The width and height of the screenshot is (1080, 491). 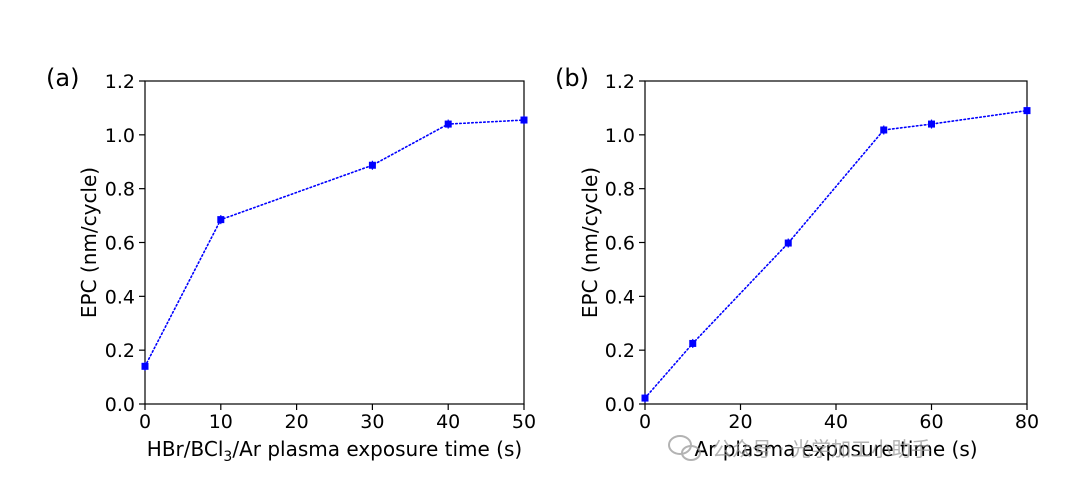 What do you see at coordinates (572, 78) in the screenshot?
I see `panel-label: (b)` at bounding box center [572, 78].